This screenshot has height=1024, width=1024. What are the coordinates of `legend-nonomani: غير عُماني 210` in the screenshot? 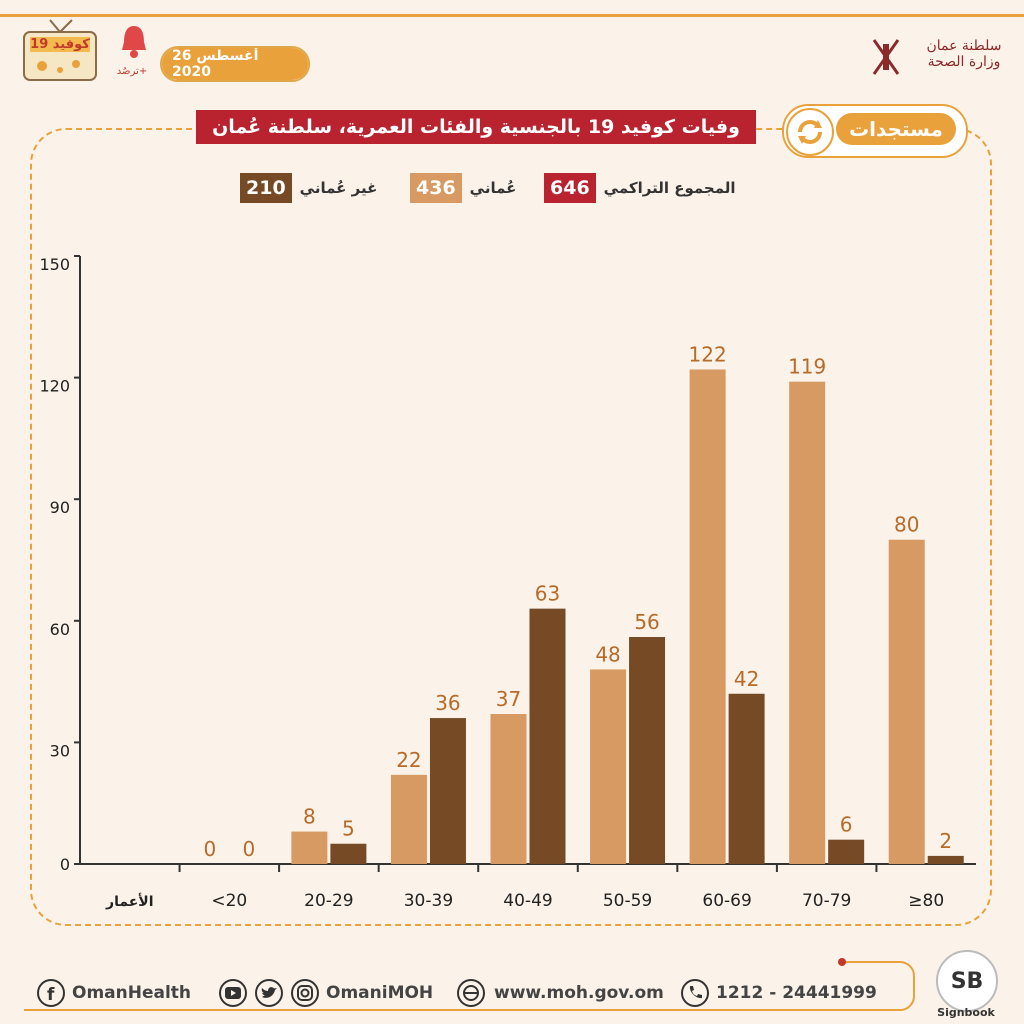 It's located at (308, 188).